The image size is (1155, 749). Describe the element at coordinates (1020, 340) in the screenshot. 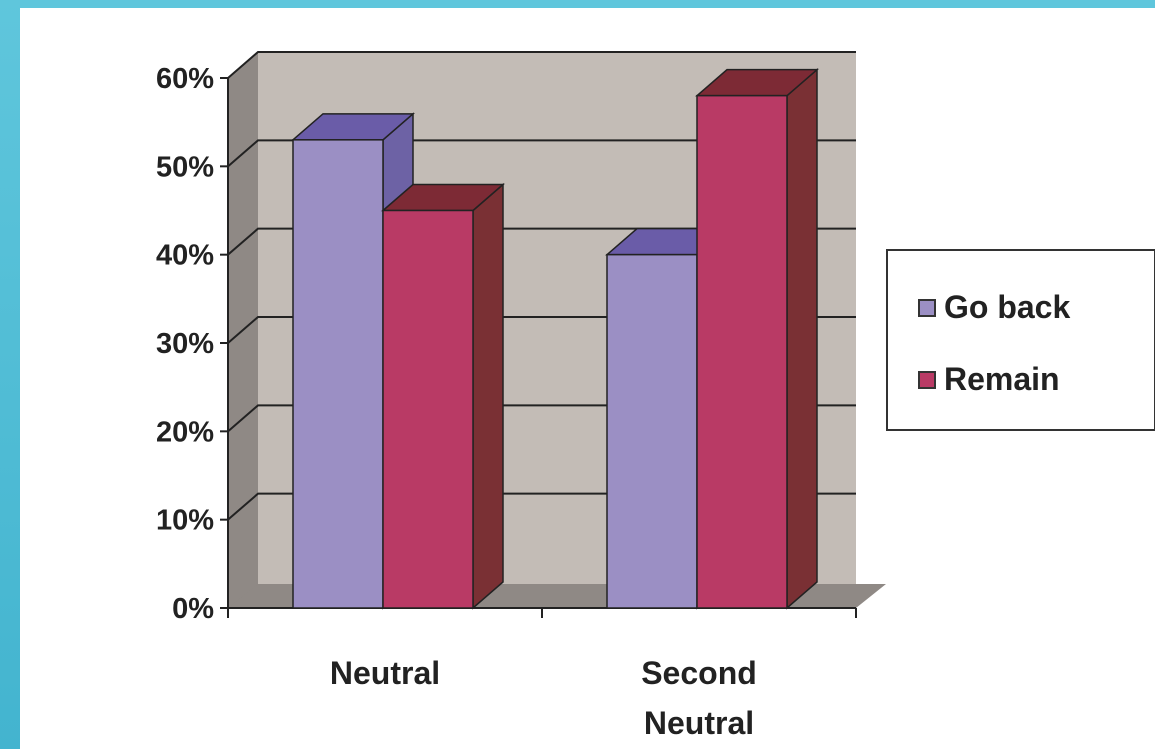

I see `legend: Go back Remain` at that location.